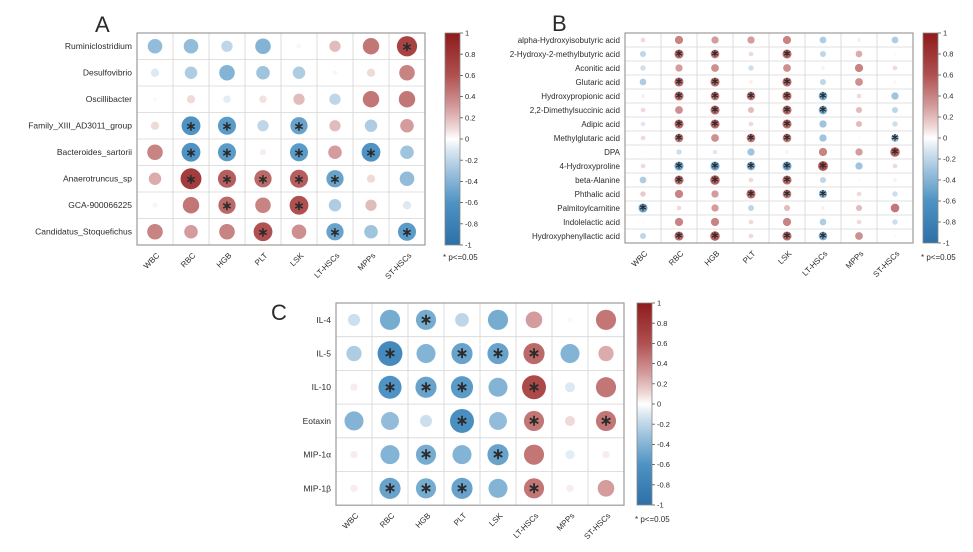  Describe the element at coordinates (659, 404) in the screenshot. I see `colorbar-tick-label: 0` at that location.